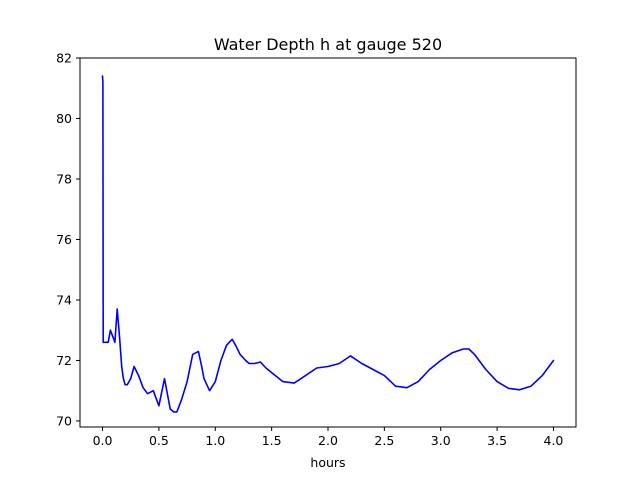 The image size is (640, 485). What do you see at coordinates (554, 440) in the screenshot?
I see `x-tick-label: 4.0` at bounding box center [554, 440].